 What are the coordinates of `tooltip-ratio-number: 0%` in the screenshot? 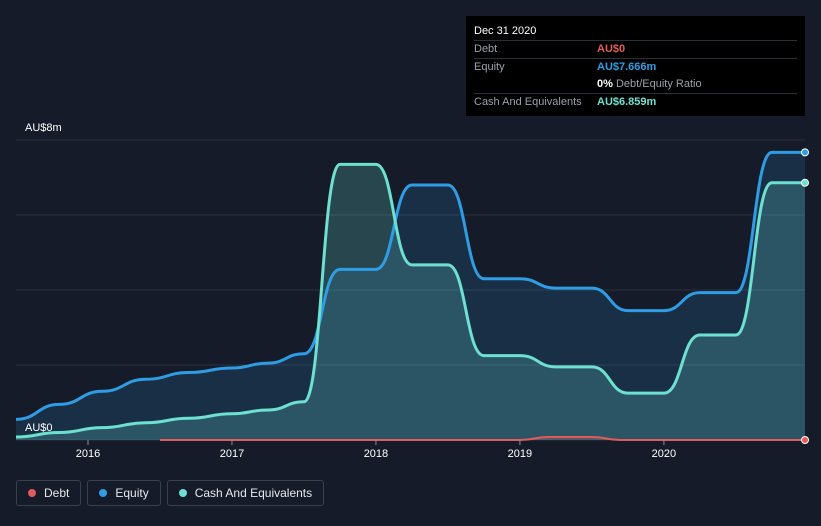 It's located at (605, 84).